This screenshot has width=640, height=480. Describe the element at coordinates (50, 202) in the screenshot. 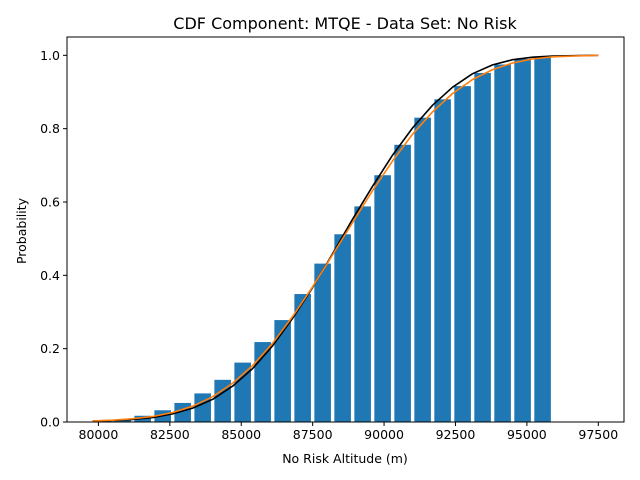

I see `y-tick-label: 0.6` at that location.